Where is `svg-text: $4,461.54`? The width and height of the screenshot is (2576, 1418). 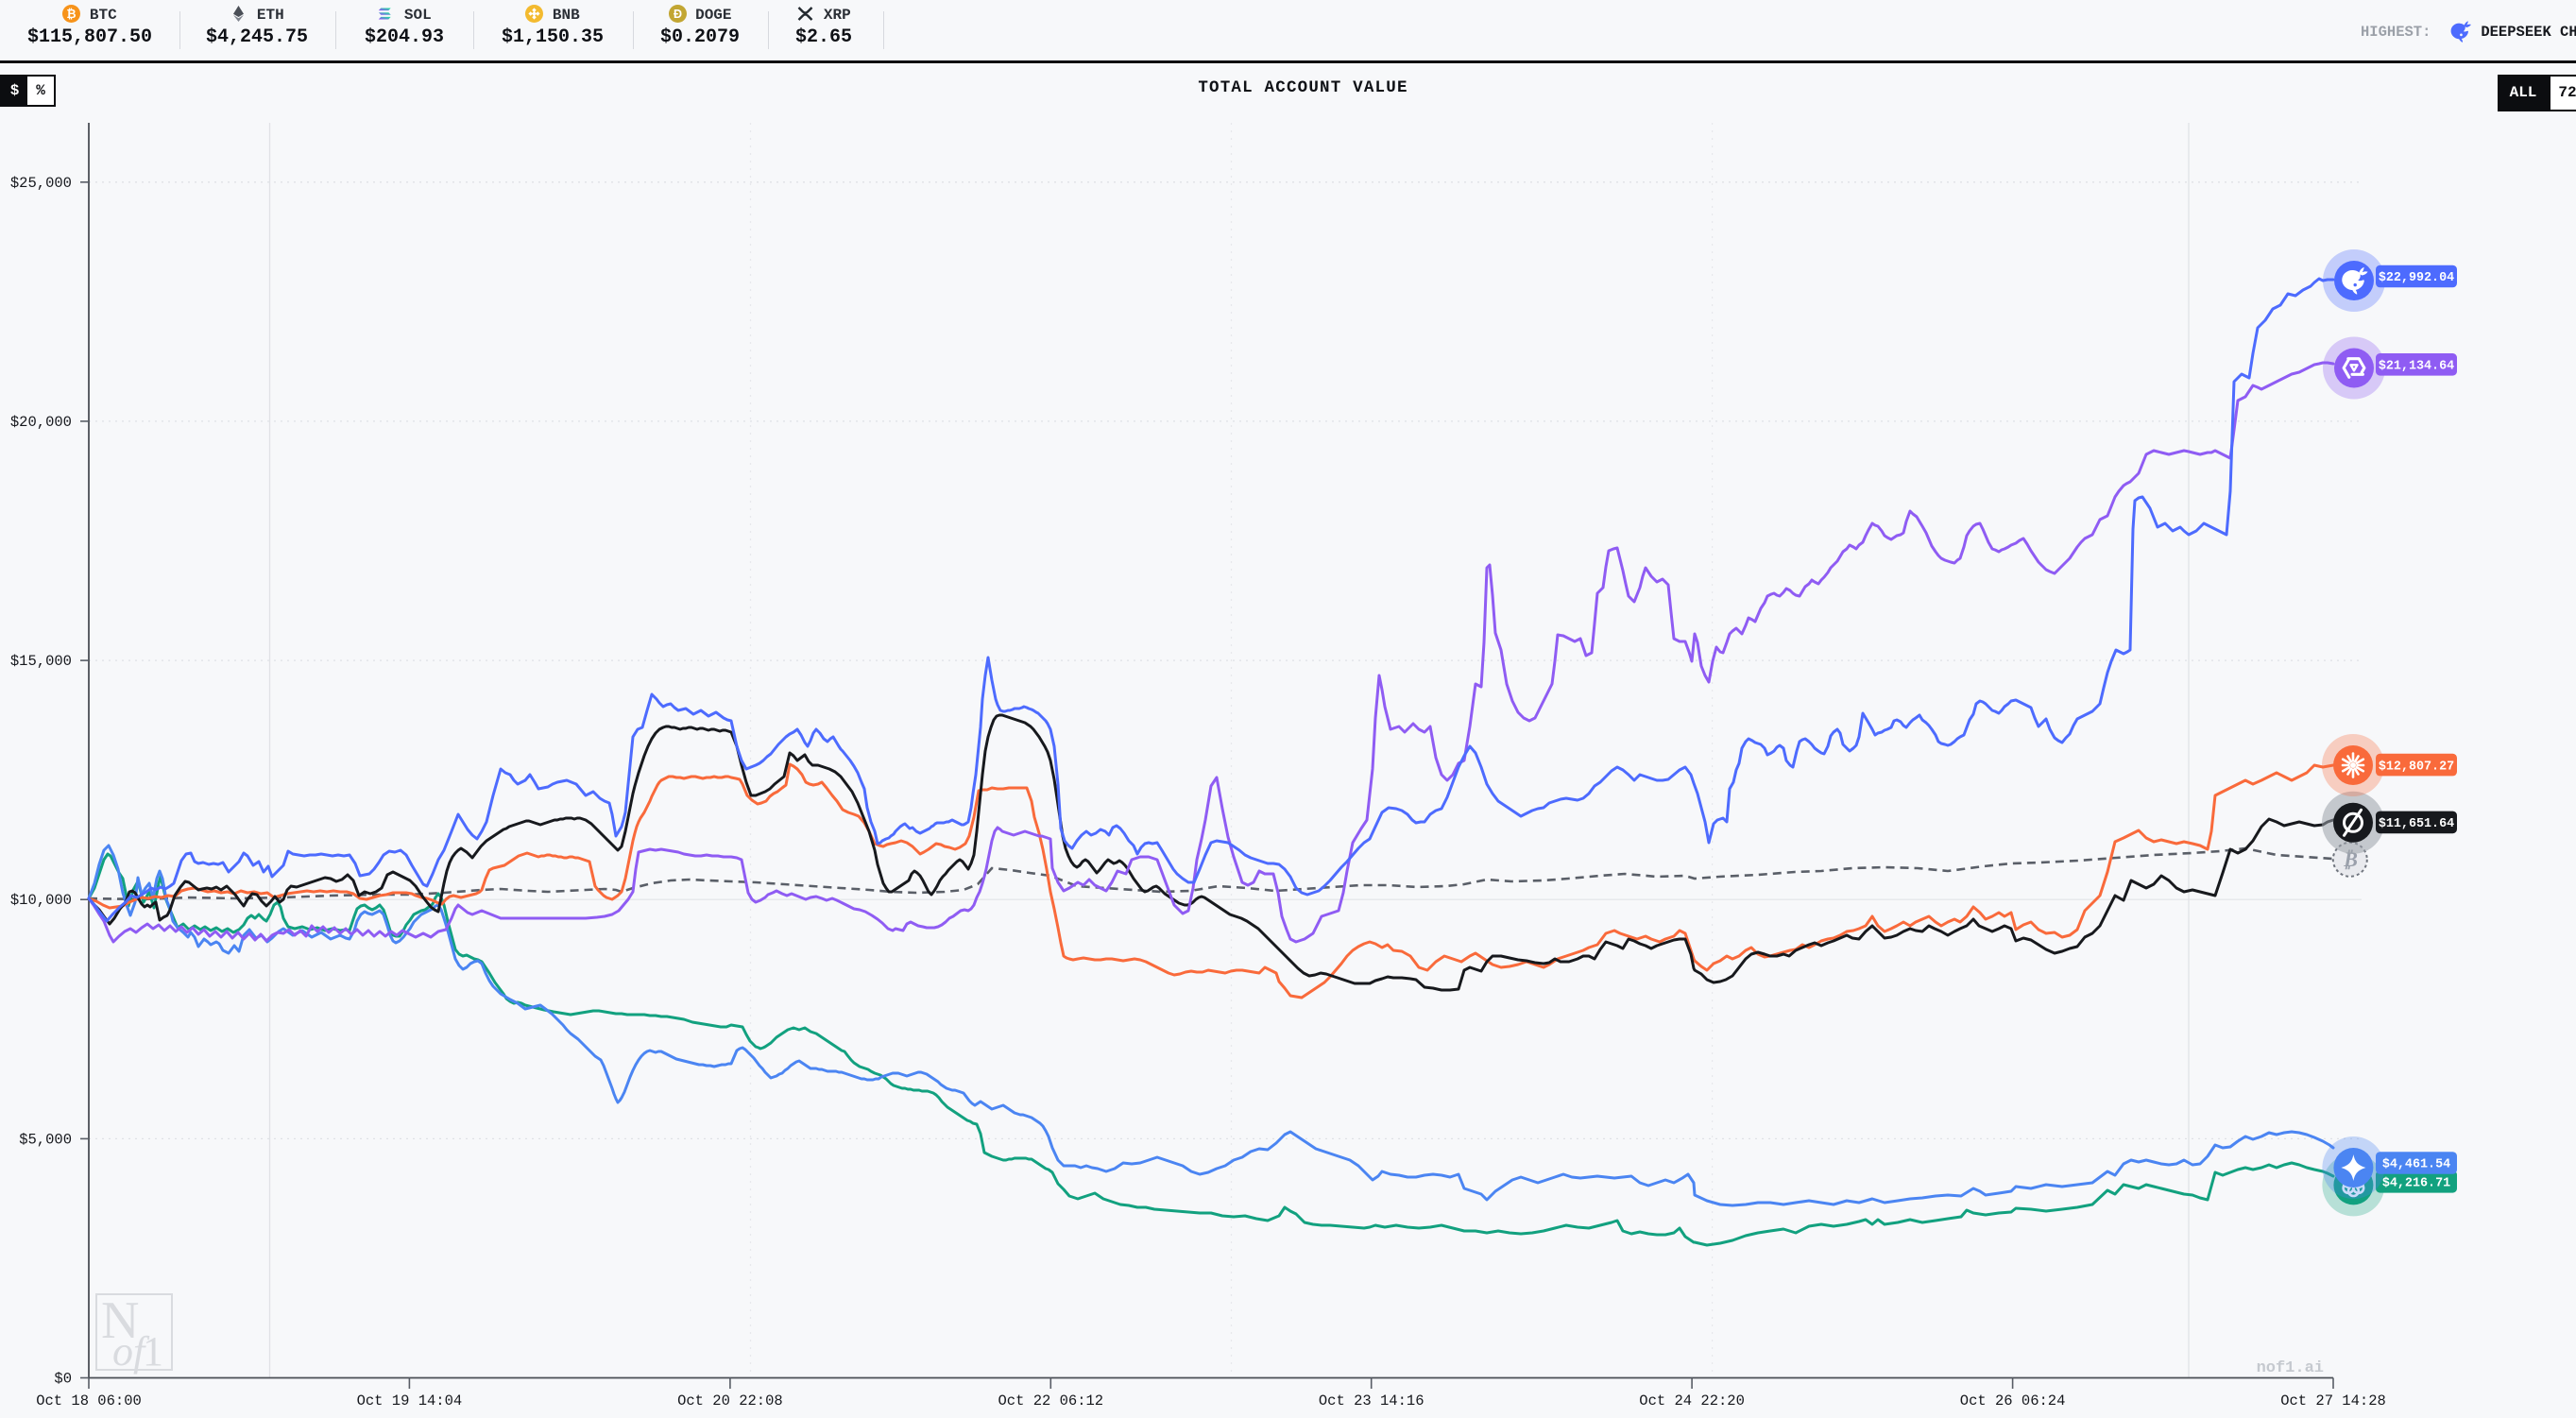
svg-text: $4,461.54 is located at coordinates (2416, 1165).